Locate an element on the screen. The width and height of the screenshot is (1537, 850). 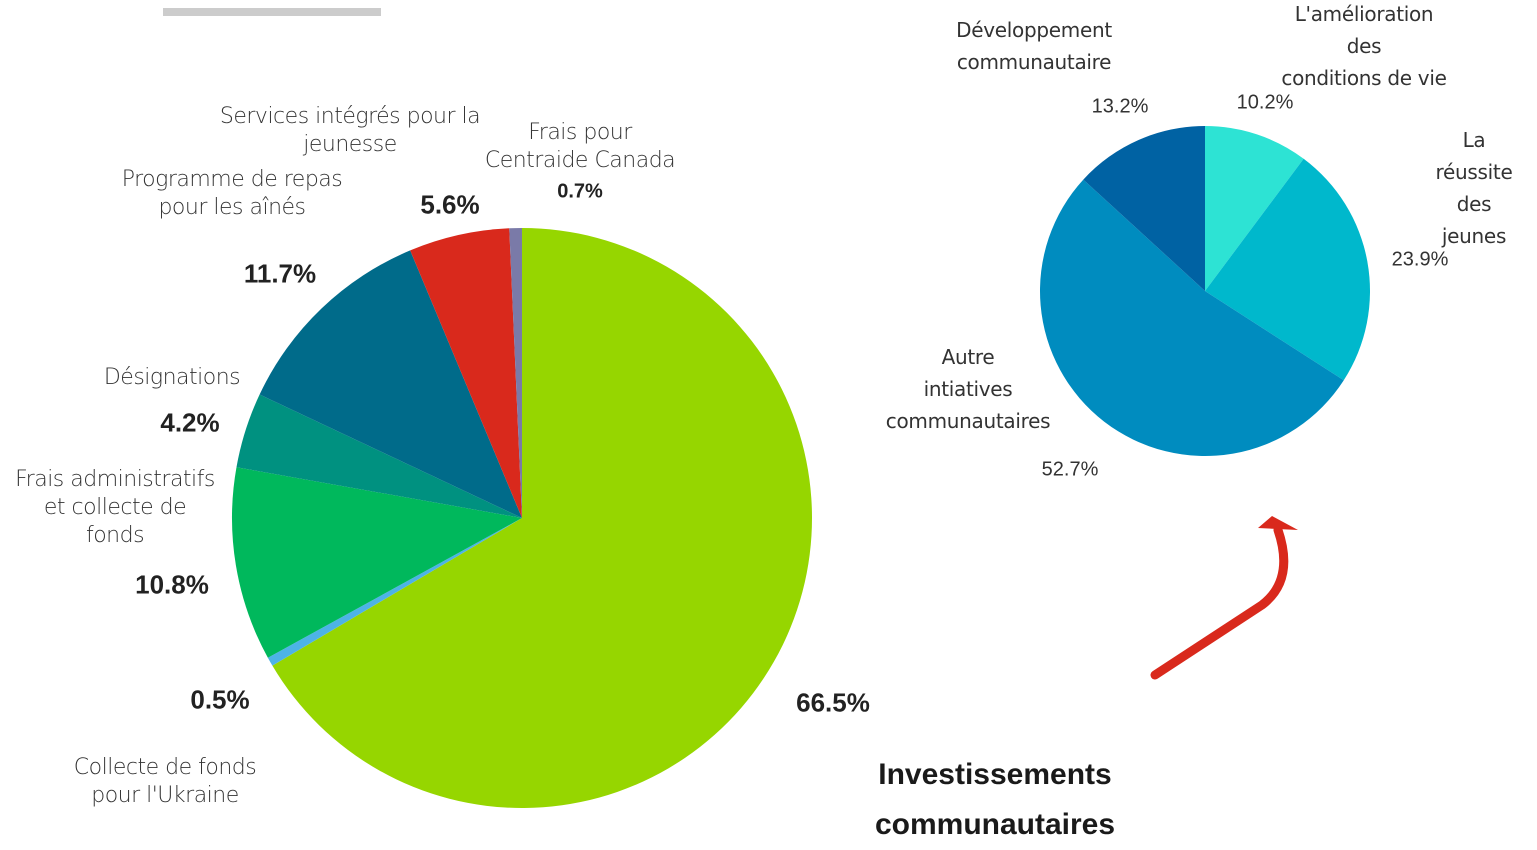
slice-value-label: 4.2% is located at coordinates (190, 422).